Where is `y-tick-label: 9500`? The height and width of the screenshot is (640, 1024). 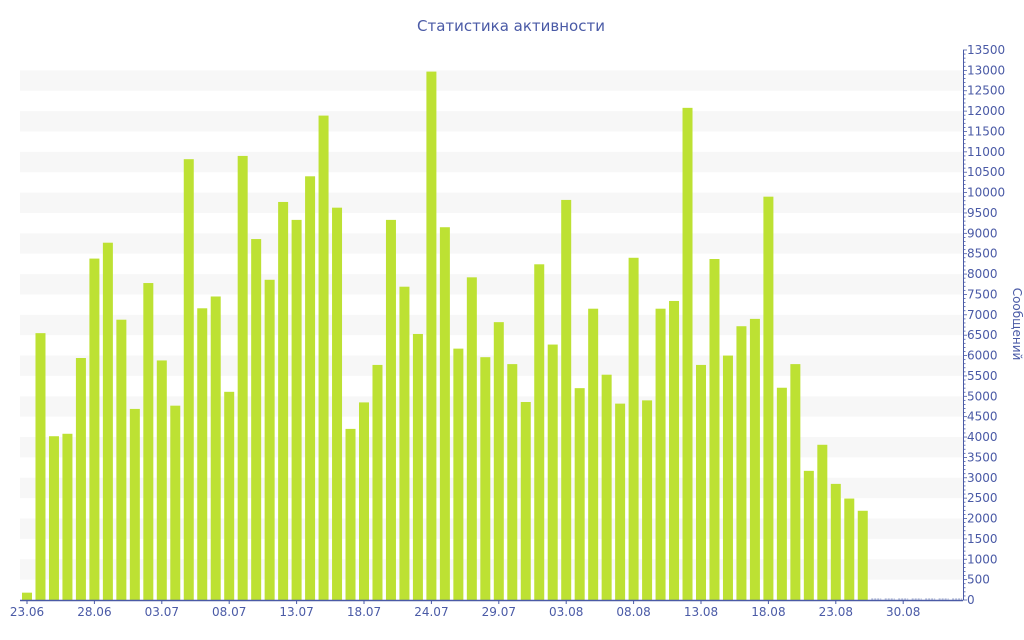 y-tick-label: 9500 is located at coordinates (982, 213).